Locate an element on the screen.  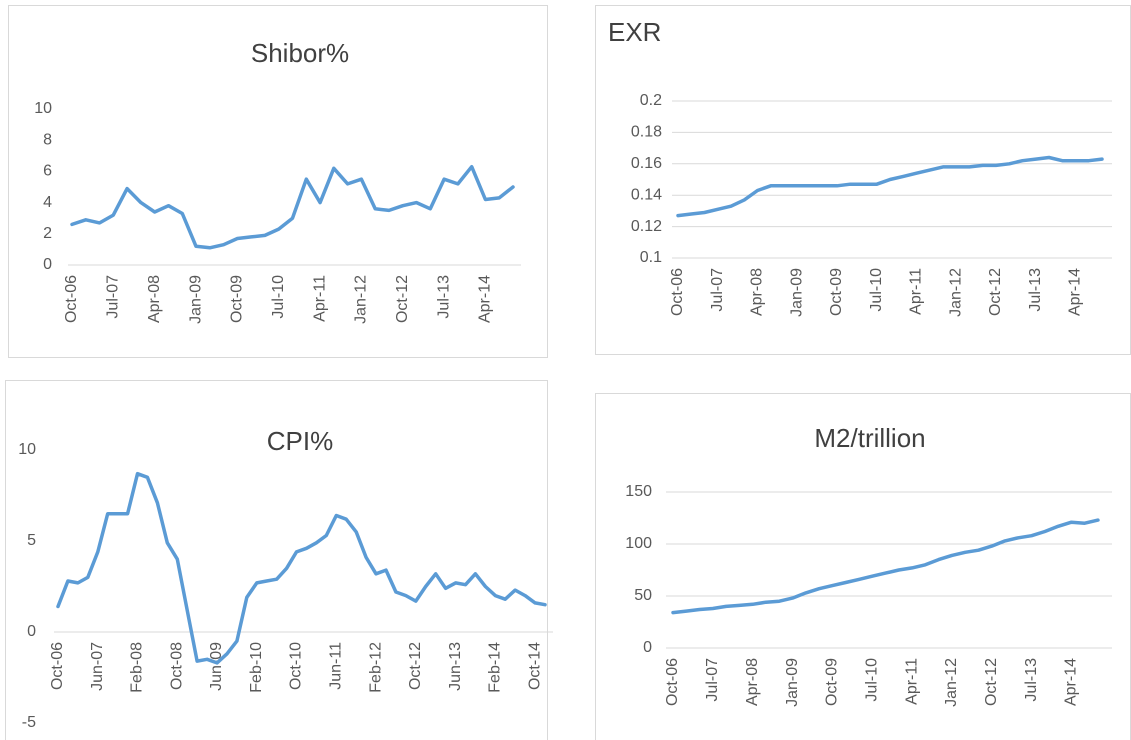
x-tick-label: Jun-07 is located at coordinates (97, 666).